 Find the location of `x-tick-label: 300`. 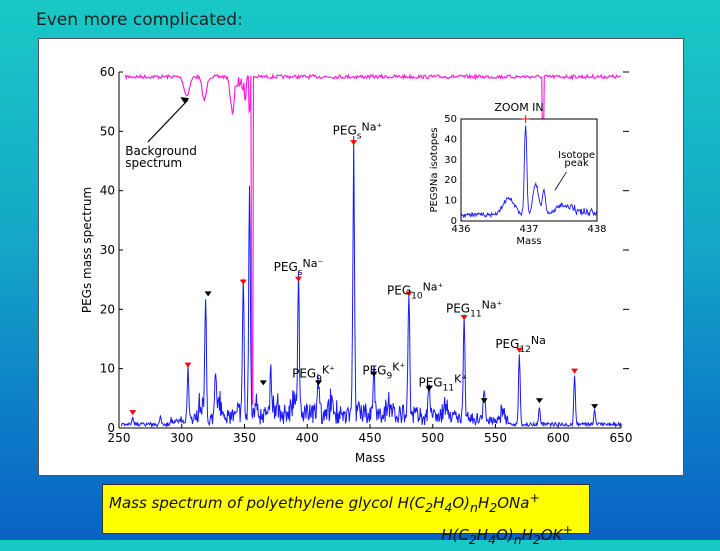

x-tick-label: 300 is located at coordinates (181, 438).